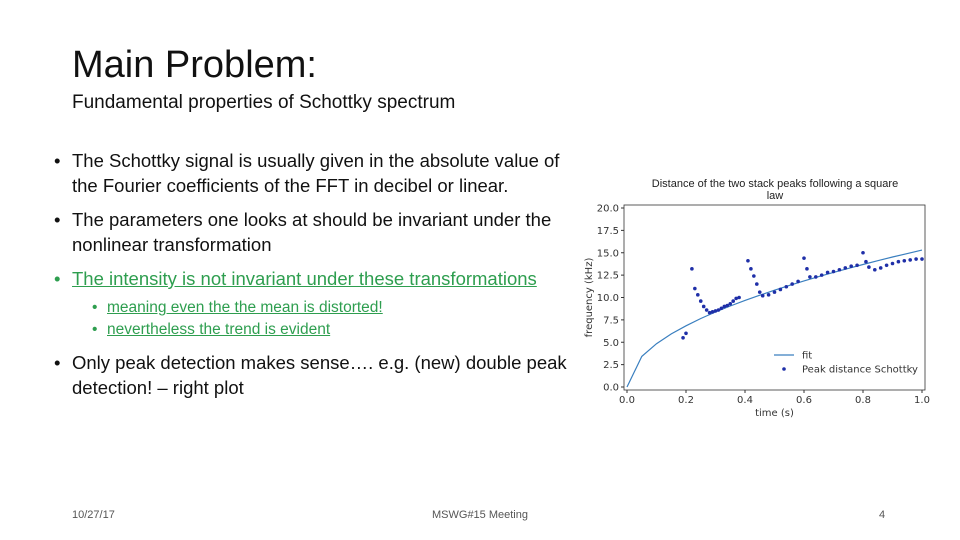 The image size is (960, 540). Describe the element at coordinates (589, 298) in the screenshot. I see `y-axis-label: frequency (kHz)` at that location.